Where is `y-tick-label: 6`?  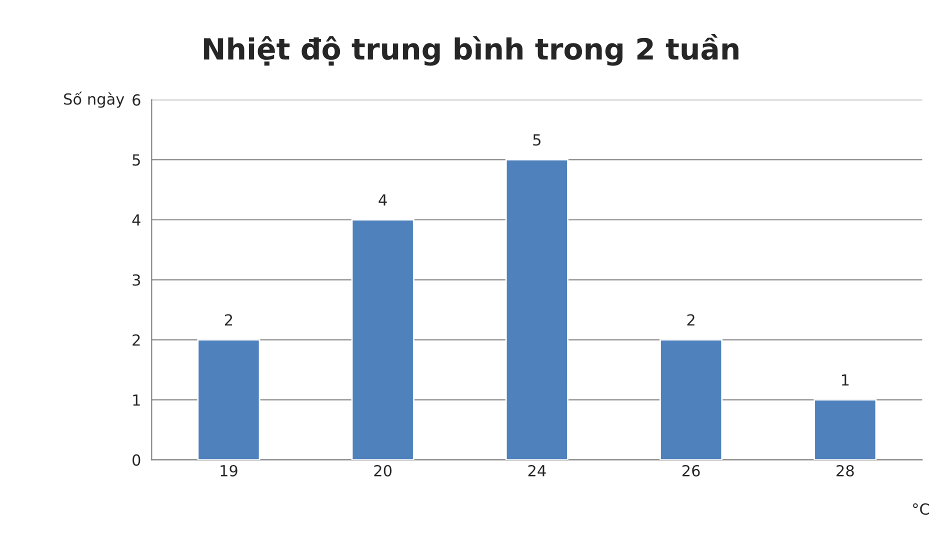
y-tick-label: 6 is located at coordinates (136, 100).